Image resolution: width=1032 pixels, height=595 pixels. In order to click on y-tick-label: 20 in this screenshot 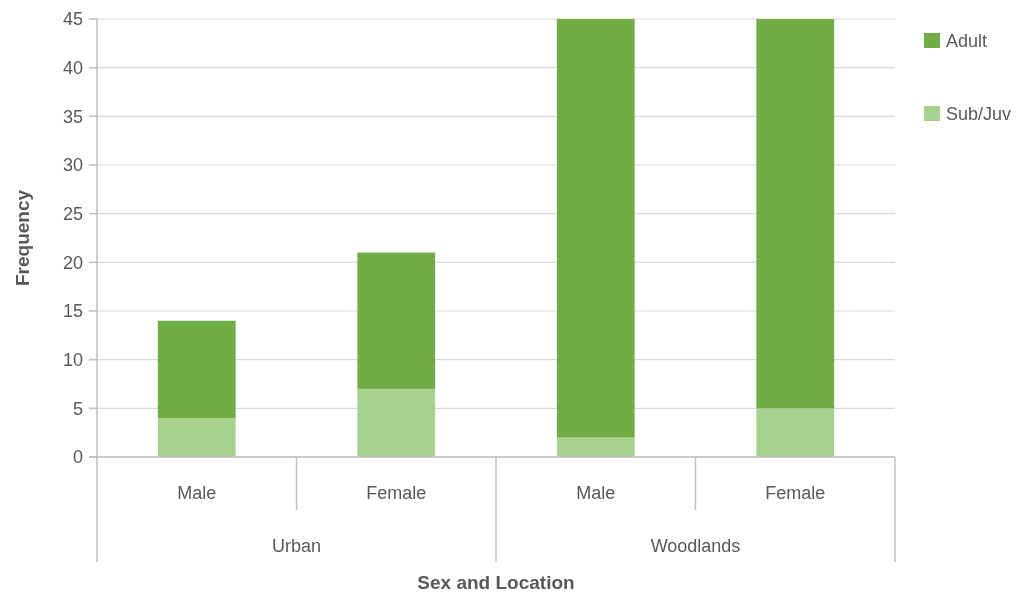, I will do `click(72, 262)`.